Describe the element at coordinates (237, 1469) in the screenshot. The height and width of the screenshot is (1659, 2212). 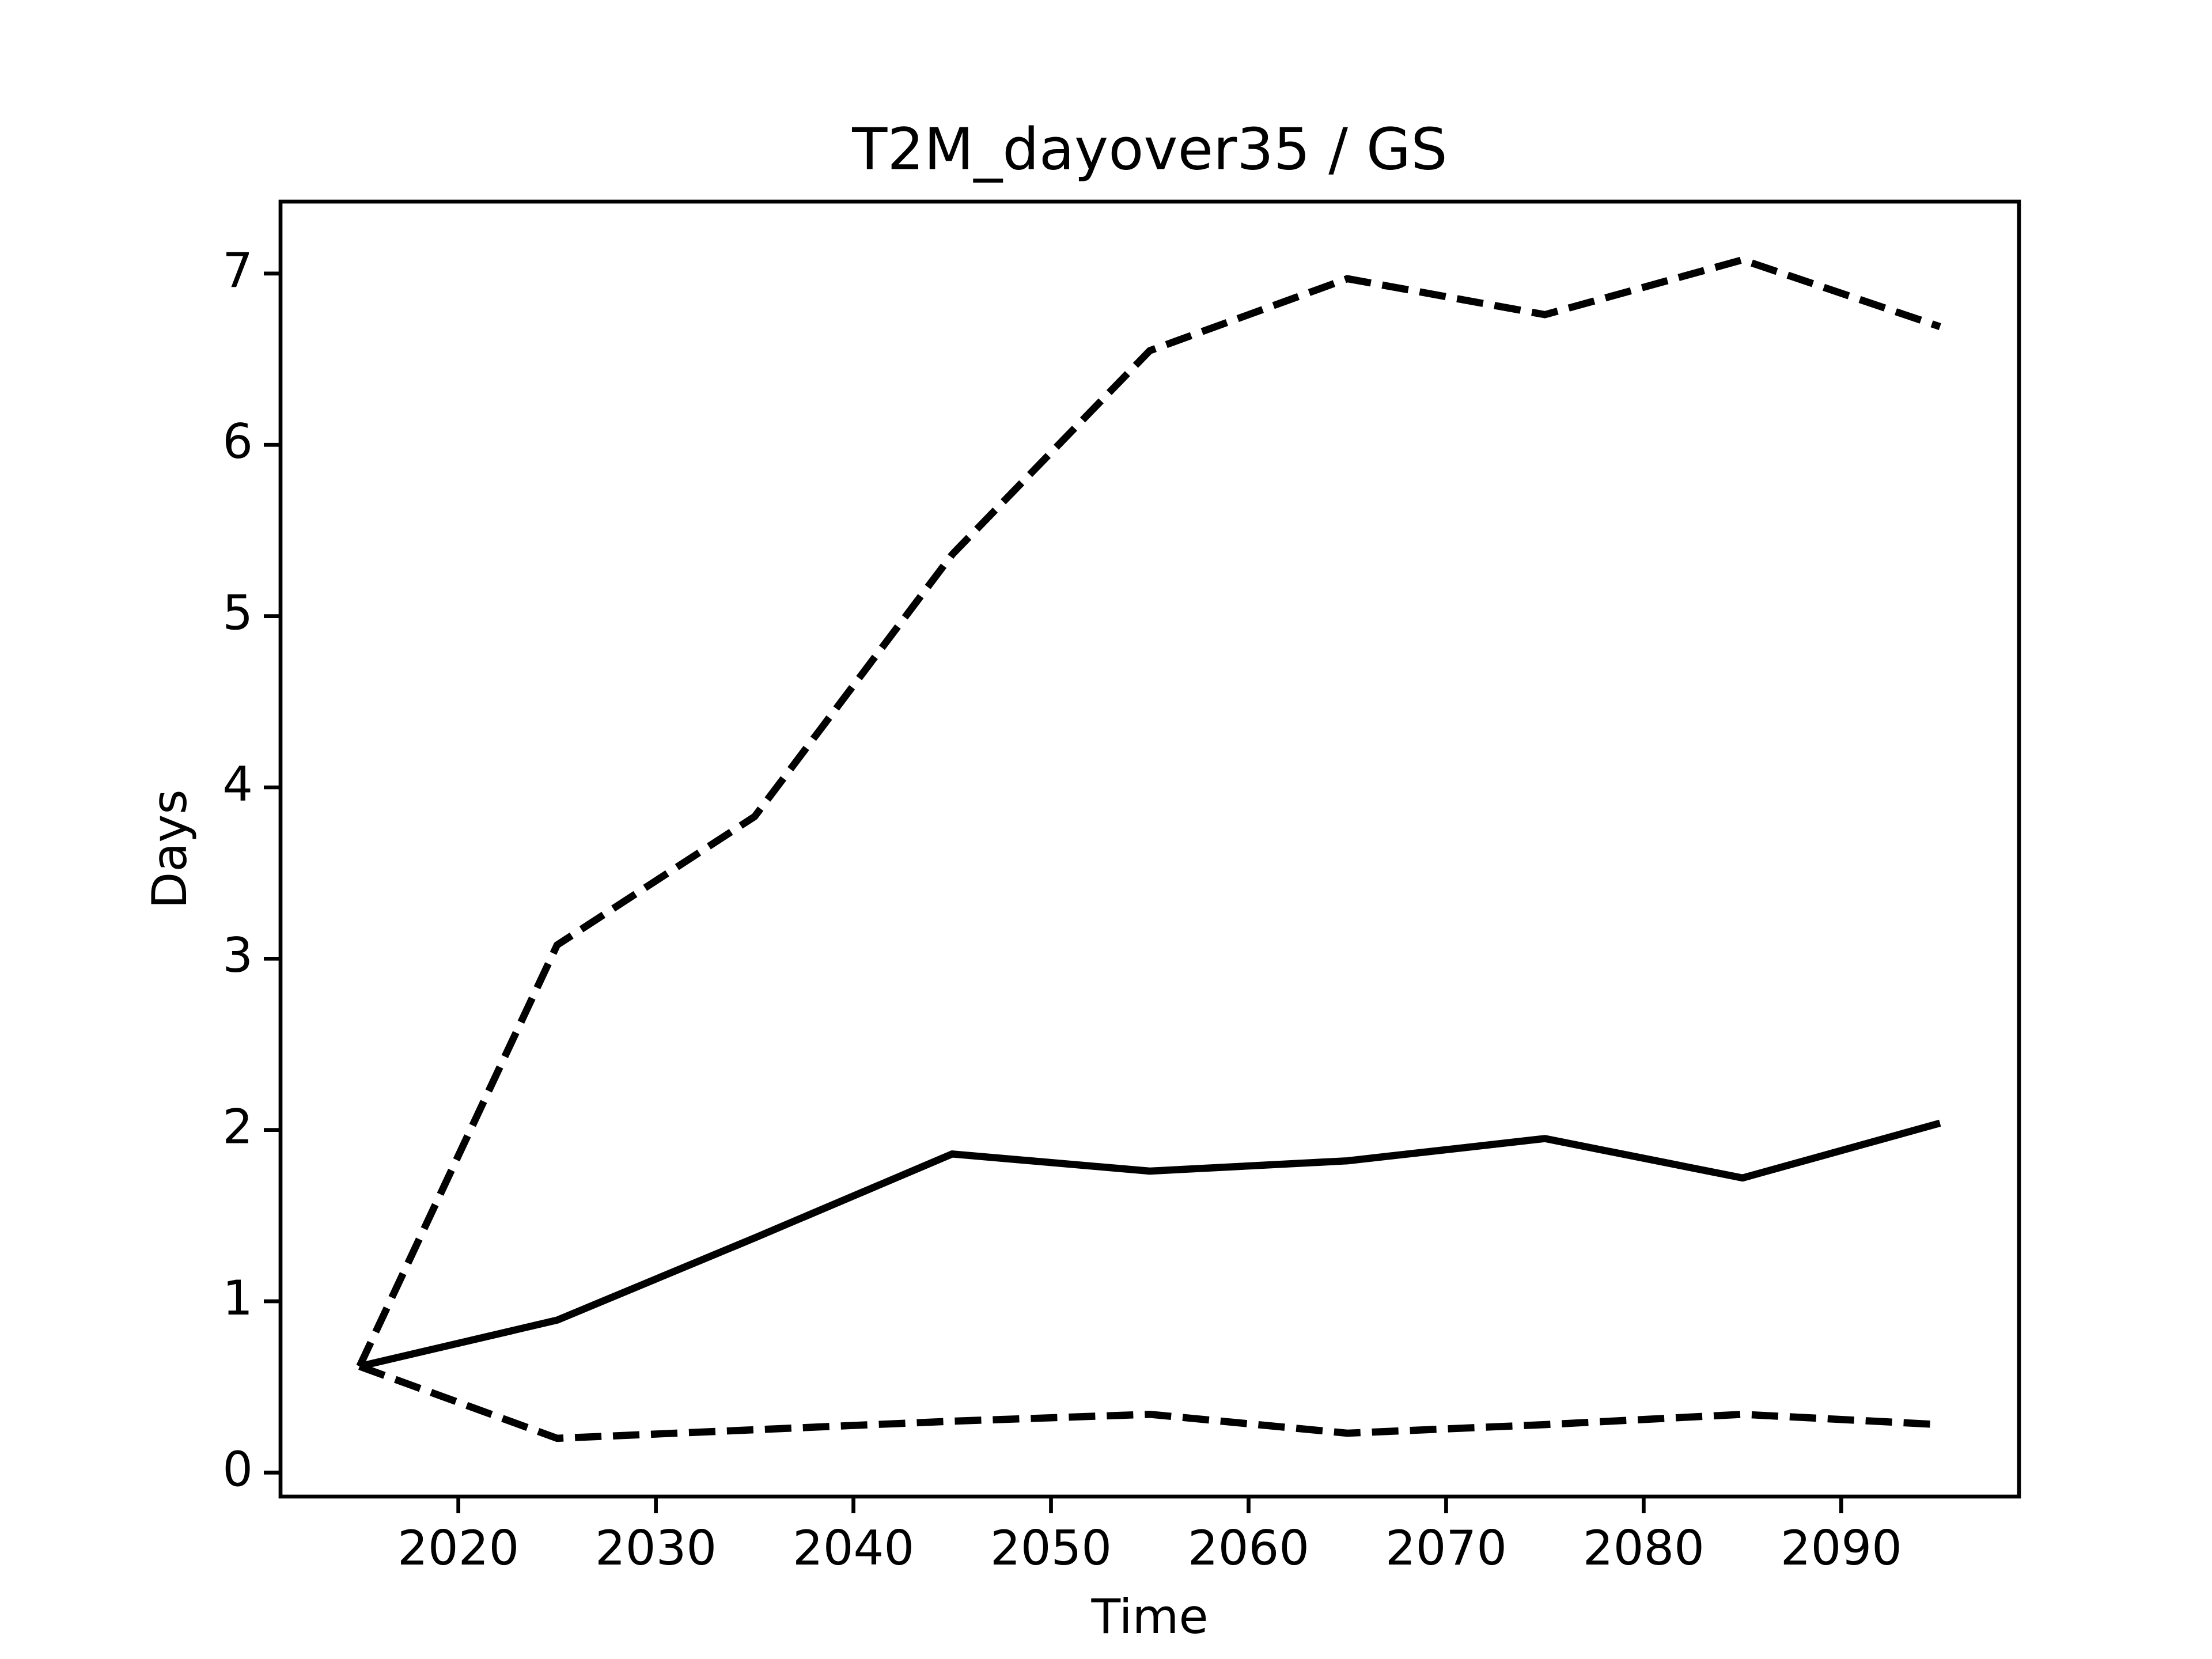
I see `y-tick-label: 0` at that location.